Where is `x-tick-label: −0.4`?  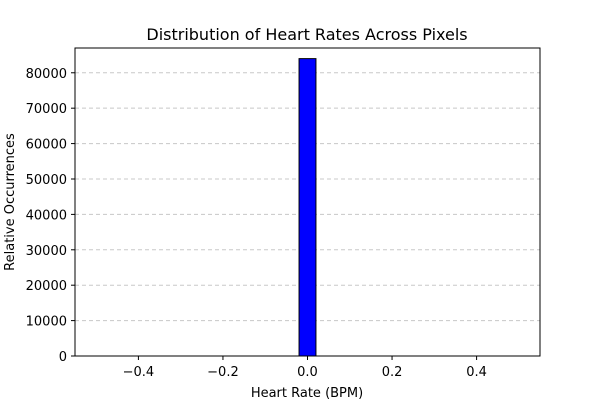
x-tick-label: −0.4 is located at coordinates (139, 372).